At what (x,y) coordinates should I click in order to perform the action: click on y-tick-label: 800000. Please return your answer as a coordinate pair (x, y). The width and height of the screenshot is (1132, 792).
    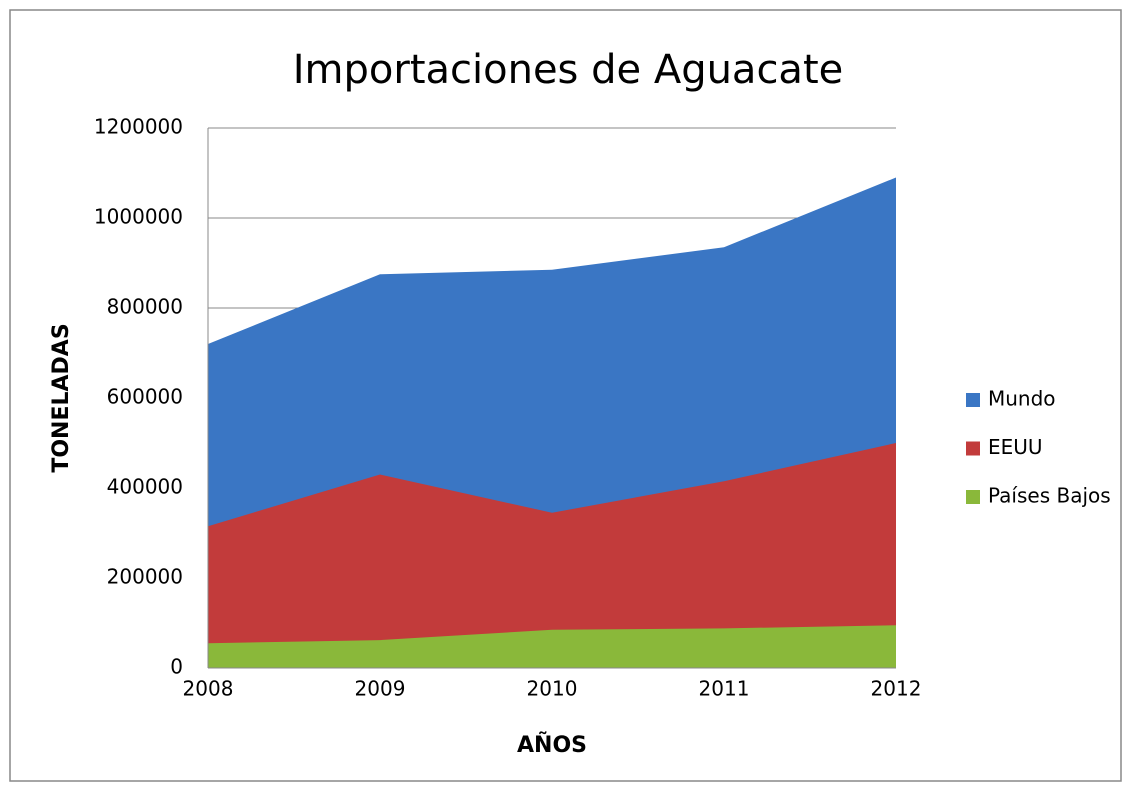
    Looking at the image, I should click on (145, 307).